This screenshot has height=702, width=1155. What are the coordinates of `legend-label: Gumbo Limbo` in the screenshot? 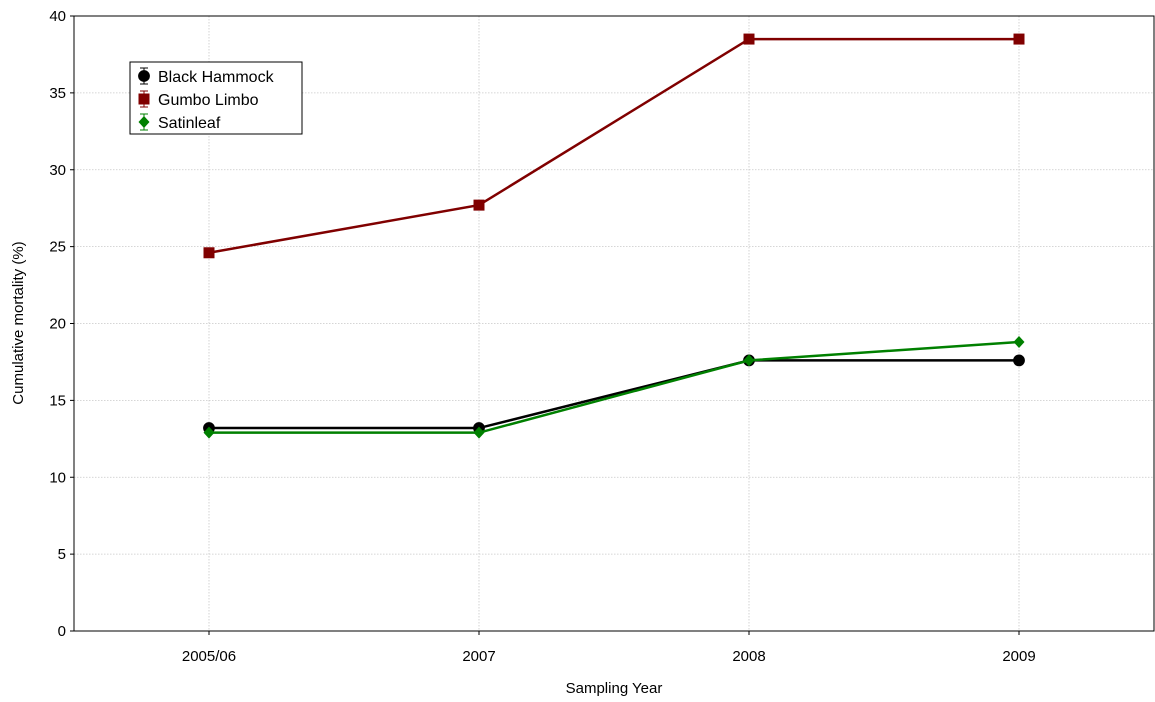 It's located at (208, 100).